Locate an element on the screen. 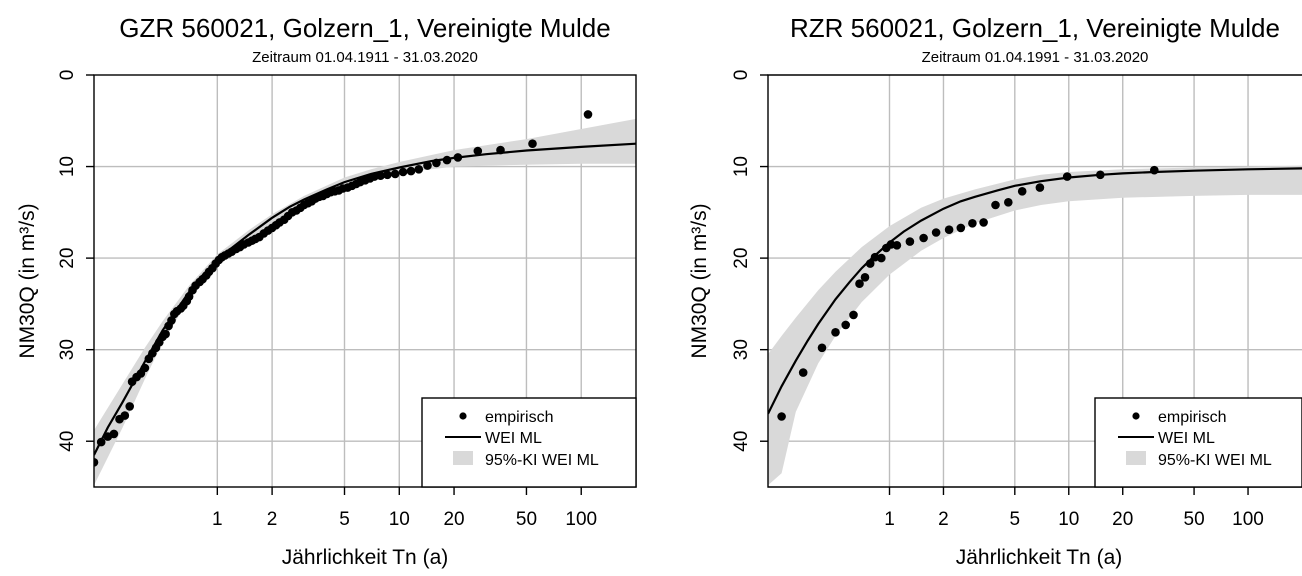 This screenshot has width=1302, height=576. chart-subtitle: Zeitraum 01.04.1991 - 31.03.2020 is located at coordinates (1035, 57).